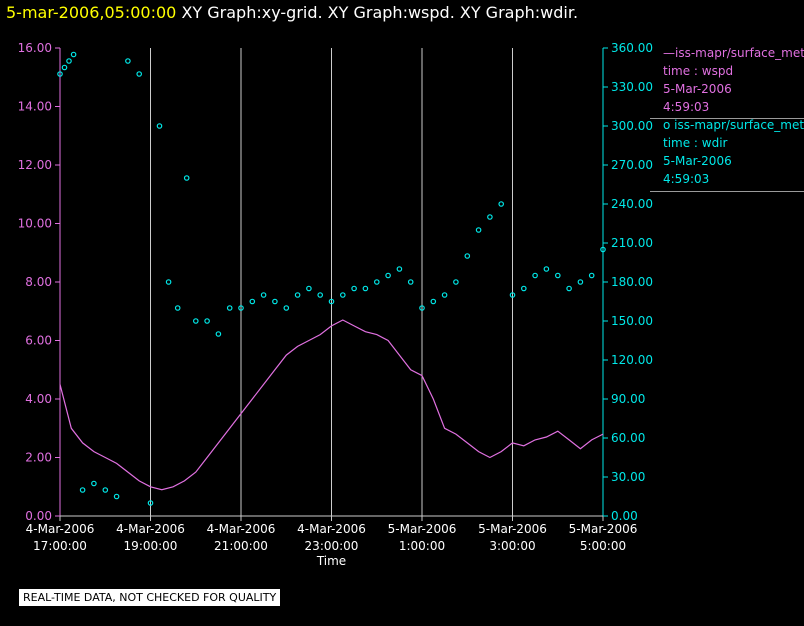  What do you see at coordinates (632, 360) in the screenshot?
I see `y-right-tick-label: 120.00` at bounding box center [632, 360].